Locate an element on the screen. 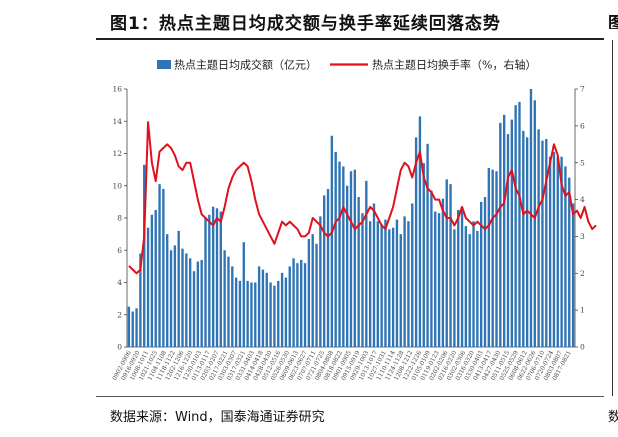  y-left-tick-label: 2 is located at coordinates (119, 314).